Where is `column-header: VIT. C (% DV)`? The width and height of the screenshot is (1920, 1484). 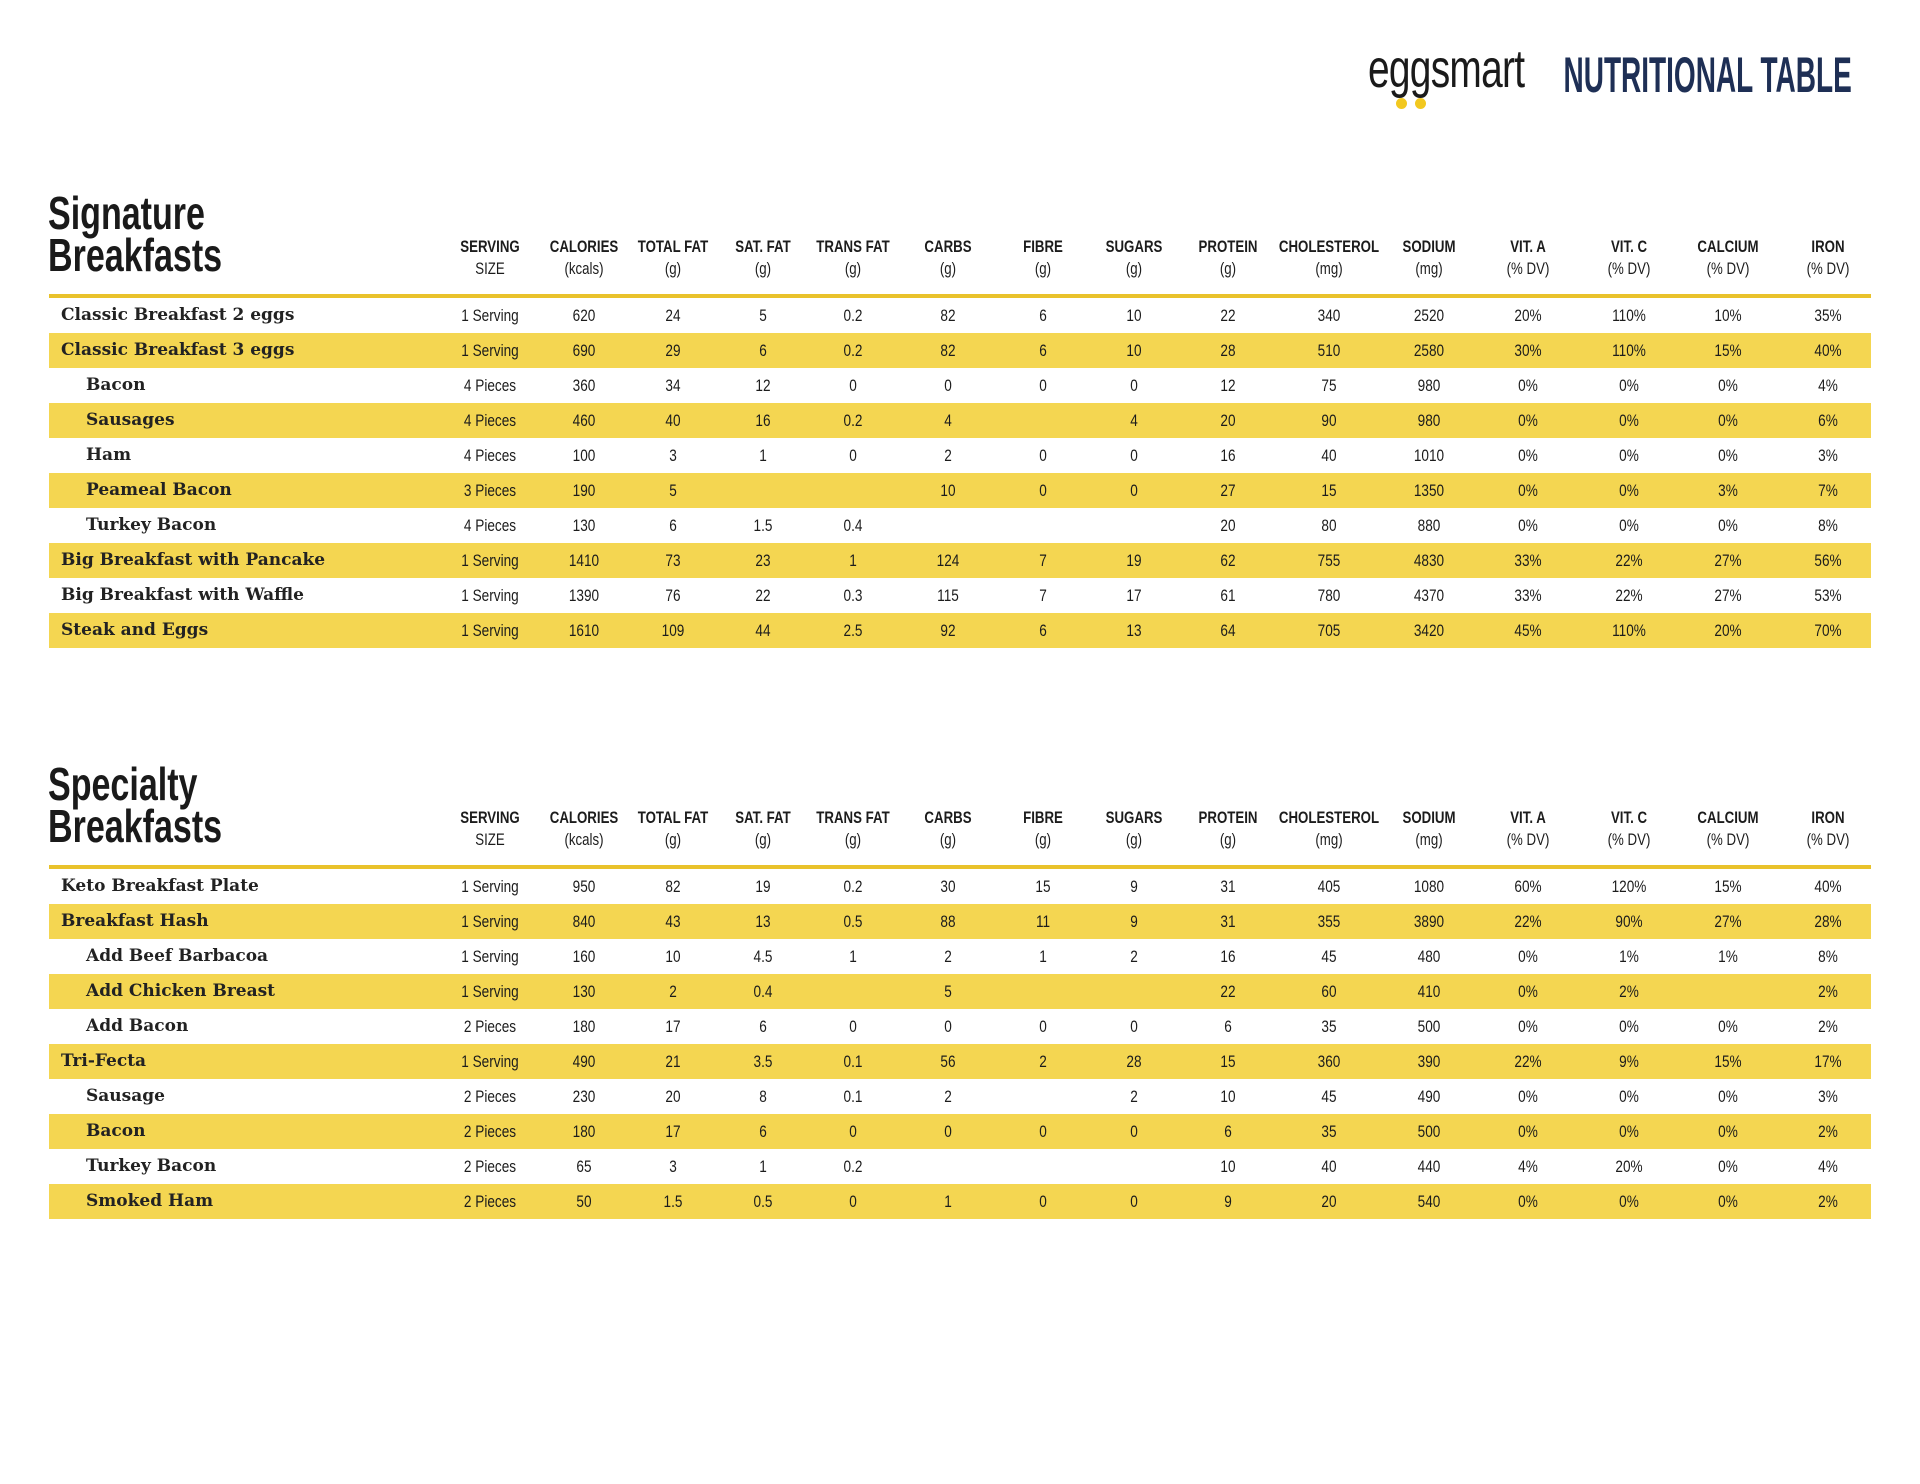
column-header: VIT. C (% DV) is located at coordinates (1628, 829).